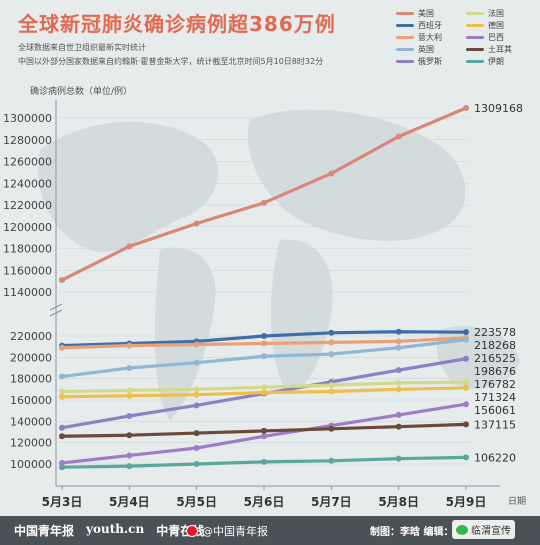 This screenshot has height=545, width=540. I want to click on y-tick-label: 1200000, so click(27, 227).